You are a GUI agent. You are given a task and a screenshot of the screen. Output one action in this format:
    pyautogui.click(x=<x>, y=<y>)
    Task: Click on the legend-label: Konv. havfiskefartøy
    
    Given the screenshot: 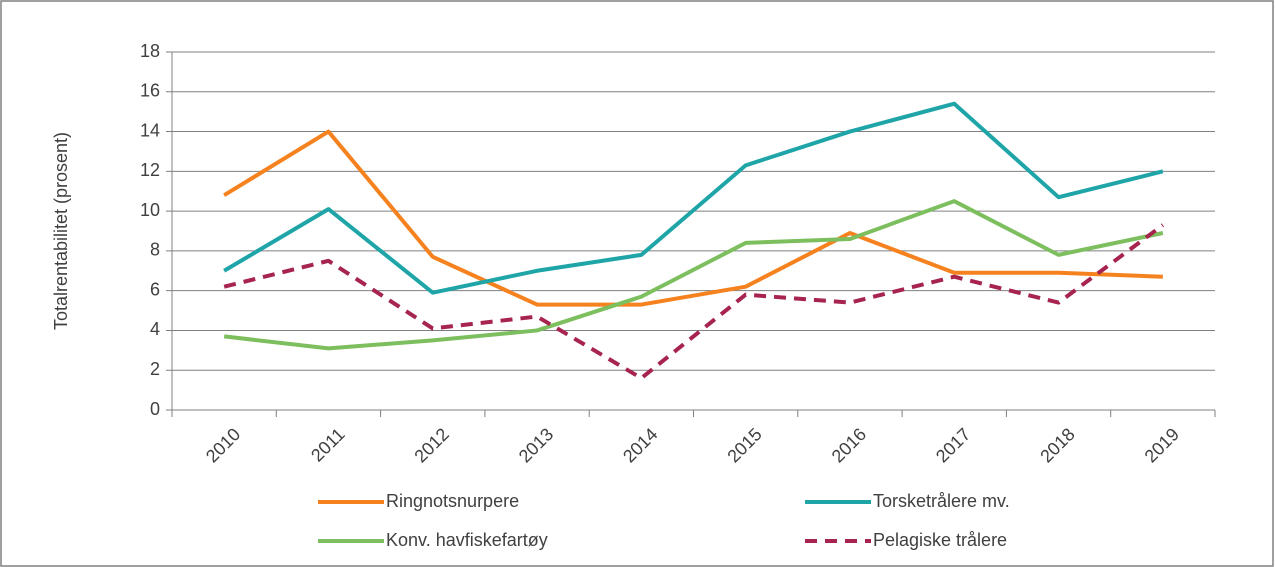 What is the action you would take?
    pyautogui.click(x=467, y=540)
    